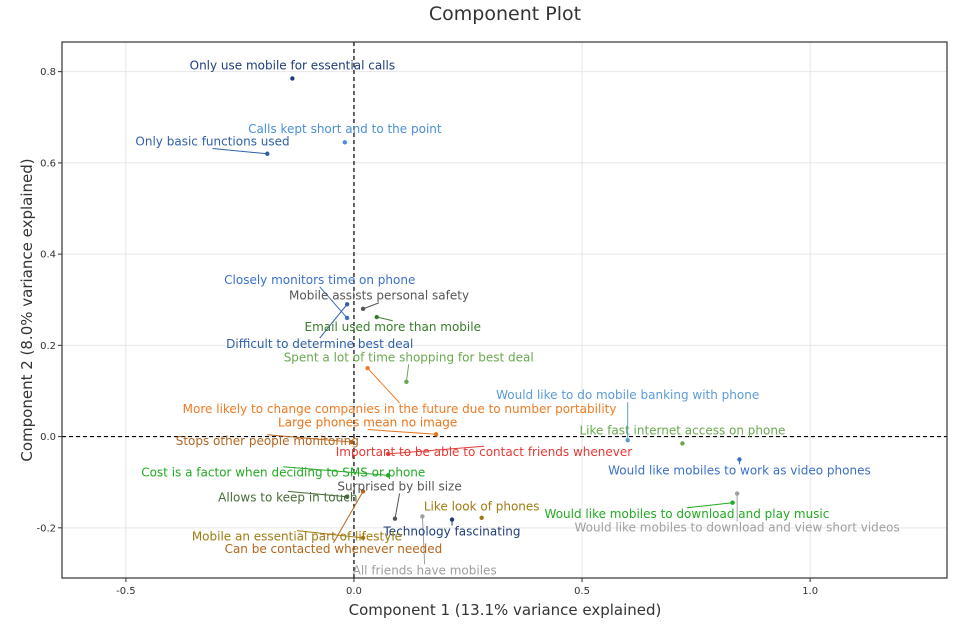  What do you see at coordinates (212, 142) in the screenshot?
I see `point-label: Only basic functions used` at bounding box center [212, 142].